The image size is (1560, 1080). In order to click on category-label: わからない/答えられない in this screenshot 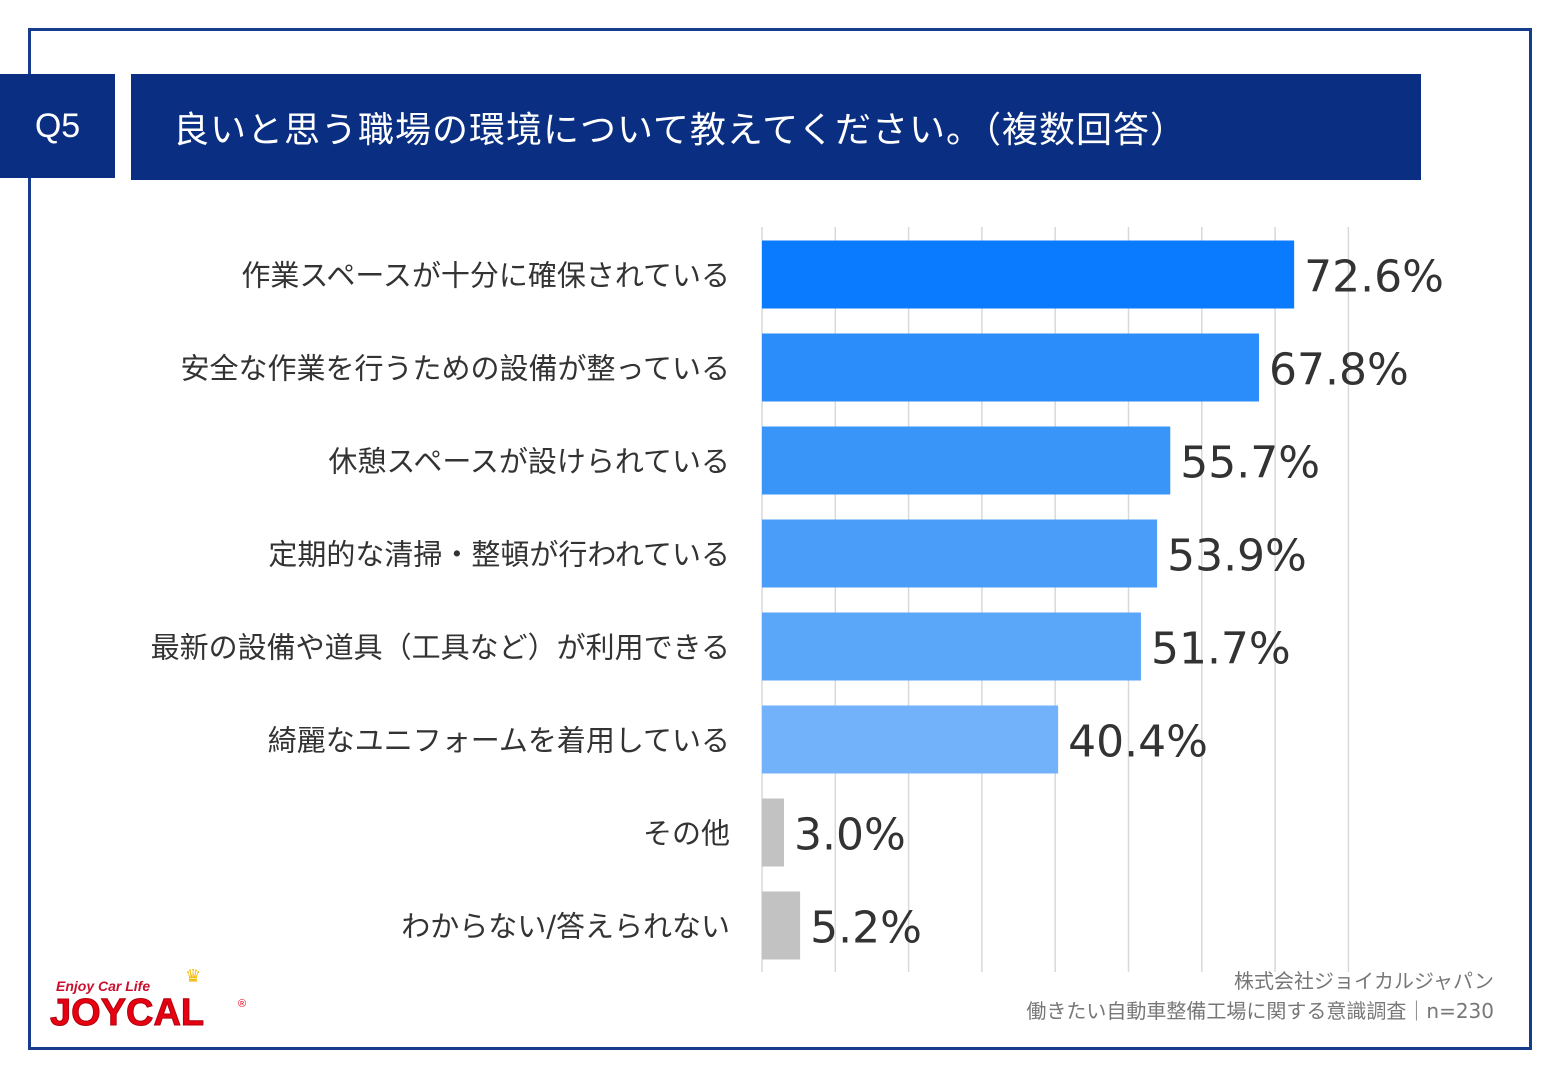, I will do `click(565, 927)`.